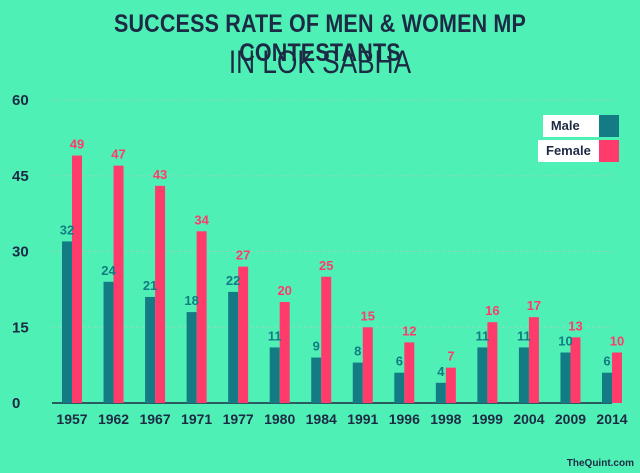 The image size is (640, 473). I want to click on legend-label-female: Female, so click(568, 151).